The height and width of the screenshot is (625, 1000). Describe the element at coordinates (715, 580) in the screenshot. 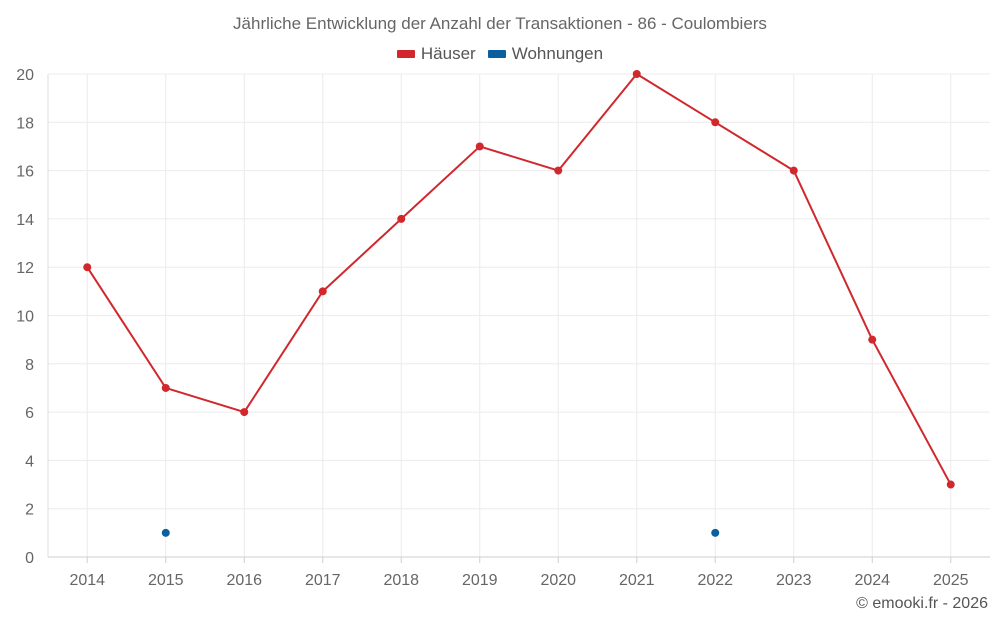

I see `x-tick-label: 2022` at that location.